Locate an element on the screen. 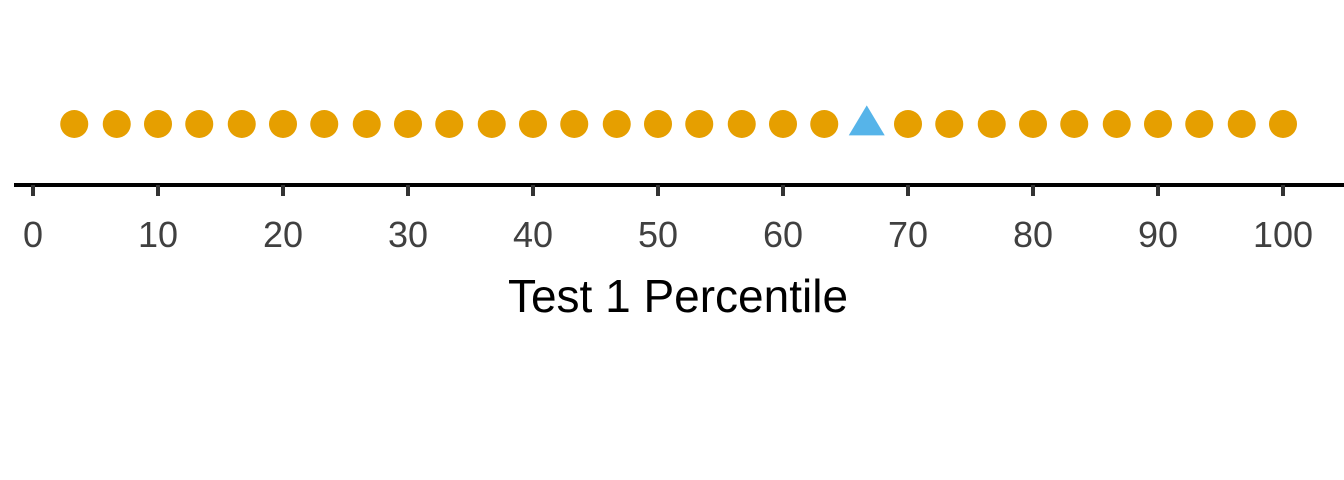 The width and height of the screenshot is (1344, 480). x-axis-ticks is located at coordinates (658, 190).